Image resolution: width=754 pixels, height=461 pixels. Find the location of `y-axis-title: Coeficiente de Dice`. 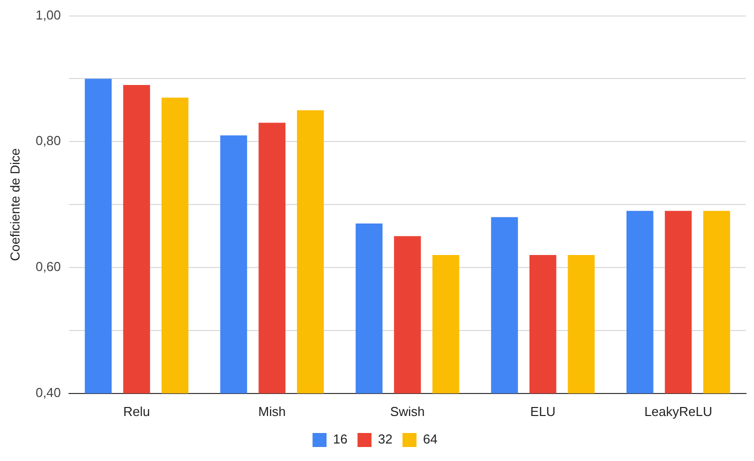

y-axis-title: Coeficiente de Dice is located at coordinates (14, 204).